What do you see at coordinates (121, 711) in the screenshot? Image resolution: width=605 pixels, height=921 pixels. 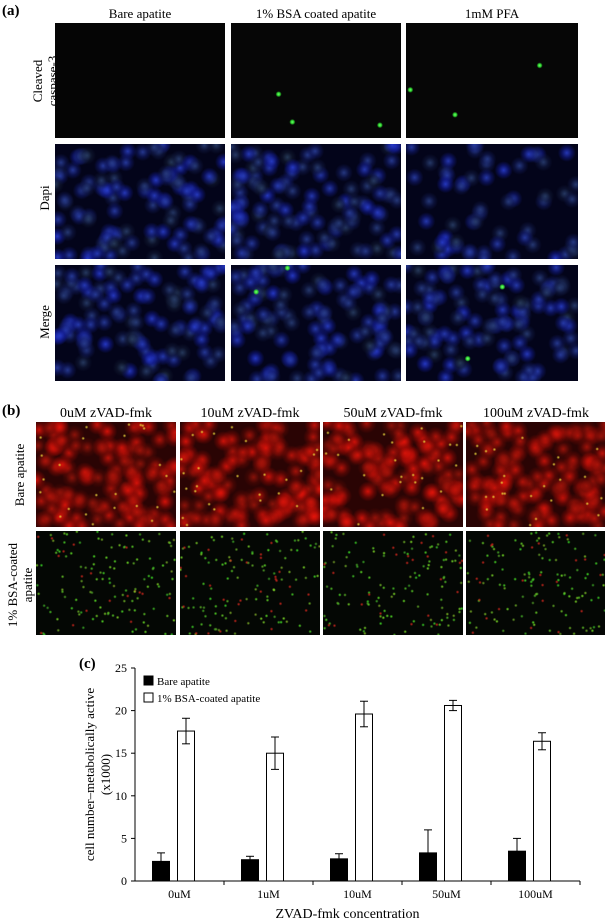 I see `y-tick-label: 20` at bounding box center [121, 711].